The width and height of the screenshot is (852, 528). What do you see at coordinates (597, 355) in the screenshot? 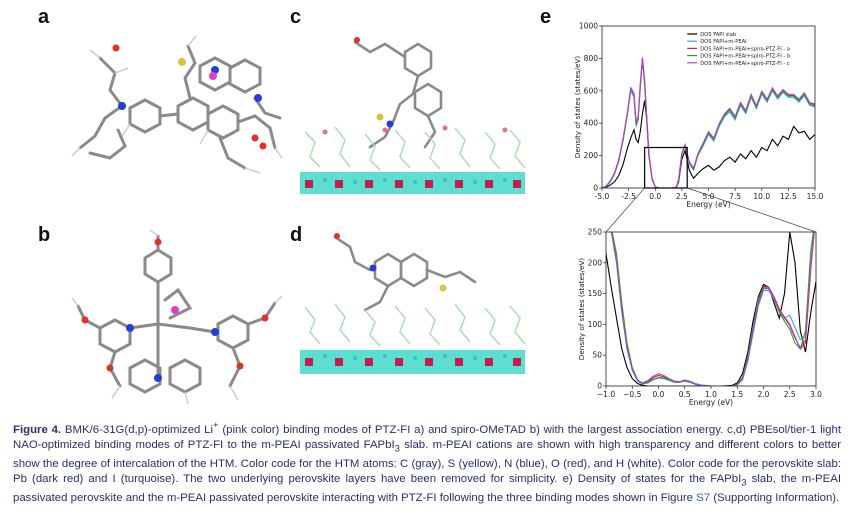
I see `y-tick-label-1-1: 50` at bounding box center [597, 355].